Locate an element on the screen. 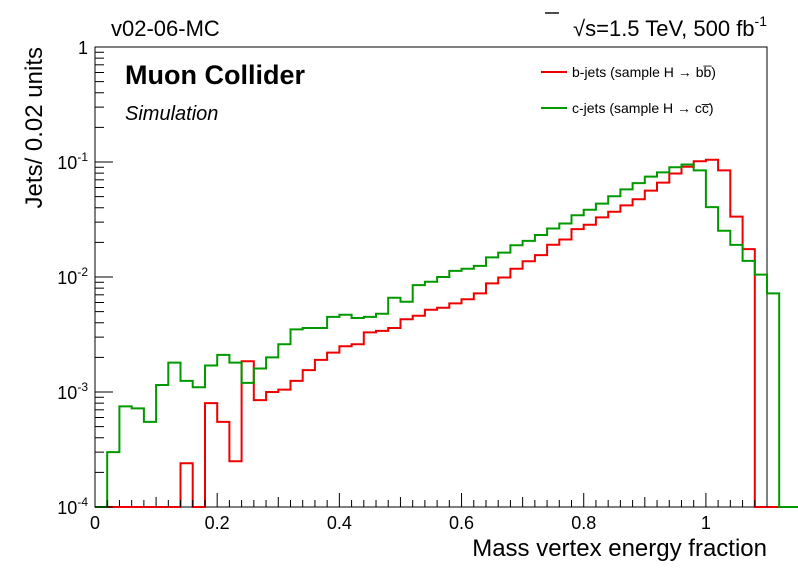  y-axis: 110-110-210-310-4 is located at coordinates (85, 278).